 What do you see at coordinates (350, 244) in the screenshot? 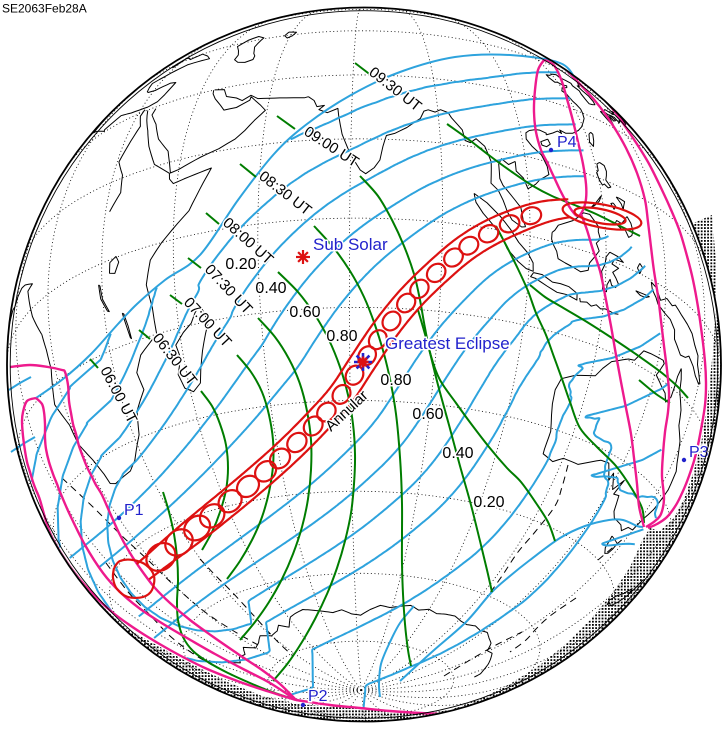
I see `svg-text: Sub Solar` at bounding box center [350, 244].